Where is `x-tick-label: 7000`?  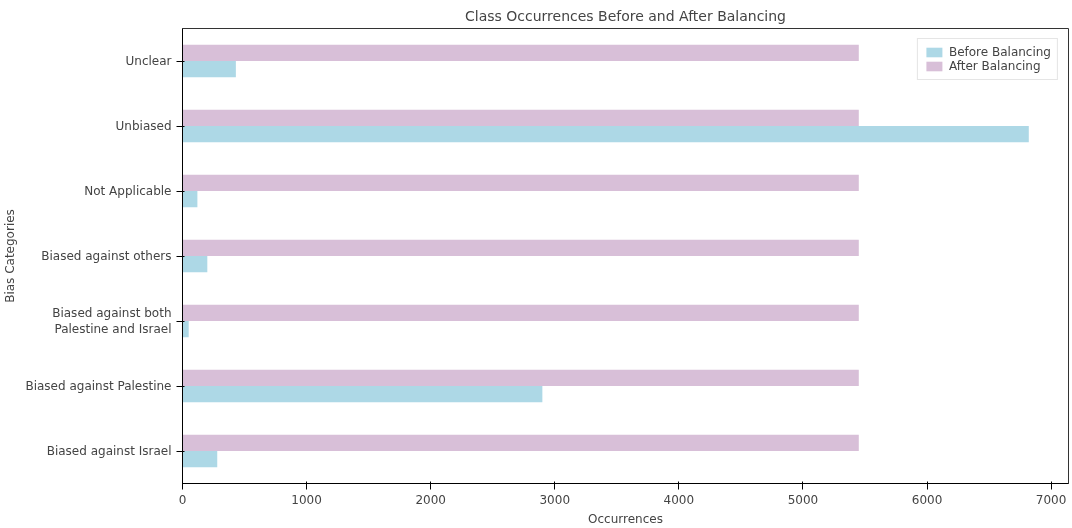
x-tick-label: 7000 is located at coordinates (1051, 499).